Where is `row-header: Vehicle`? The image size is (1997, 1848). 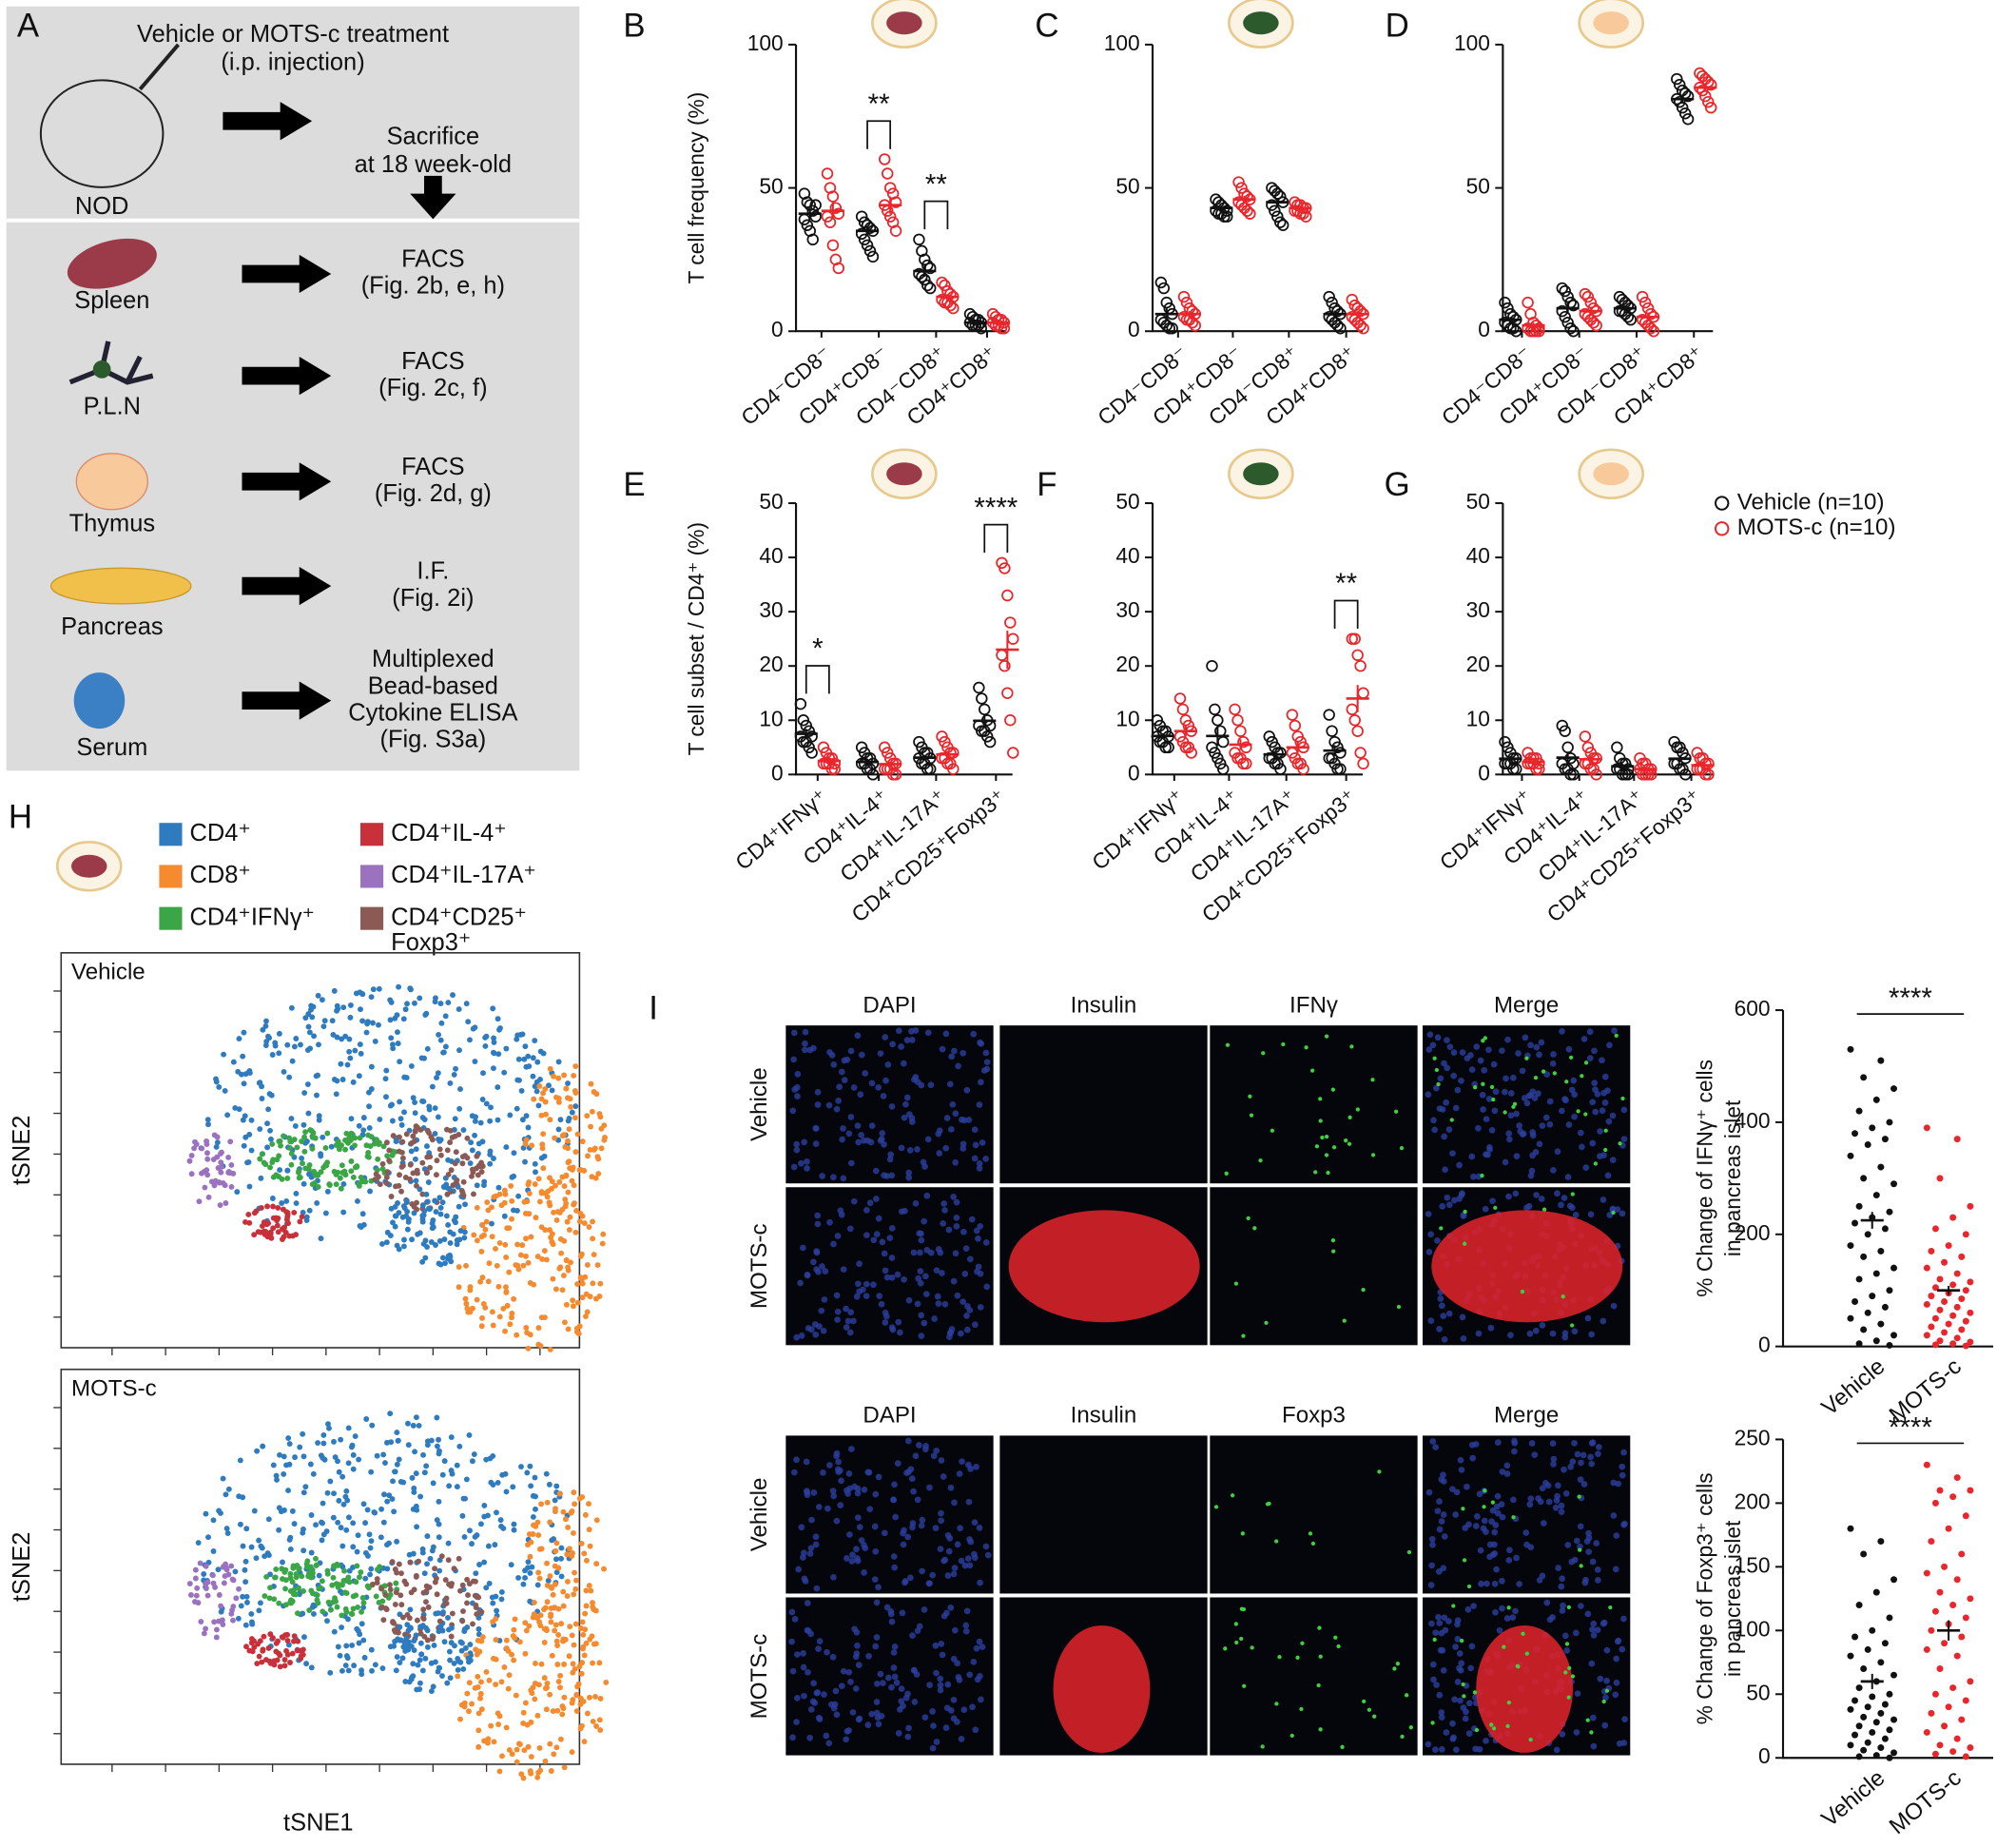
row-header: Vehicle is located at coordinates (759, 1104).